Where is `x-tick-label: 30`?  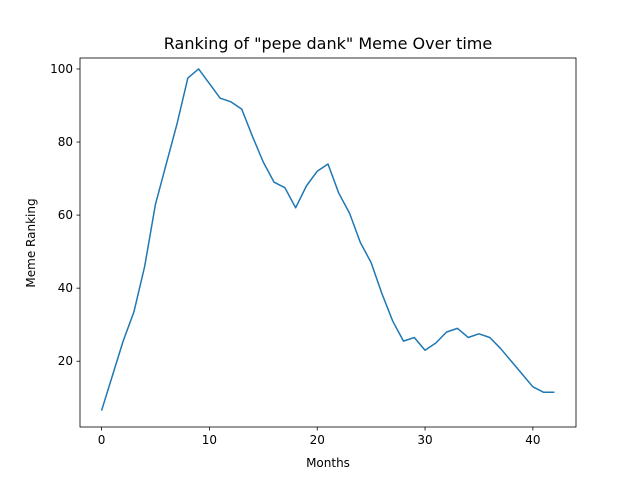
x-tick-label: 30 is located at coordinates (424, 440).